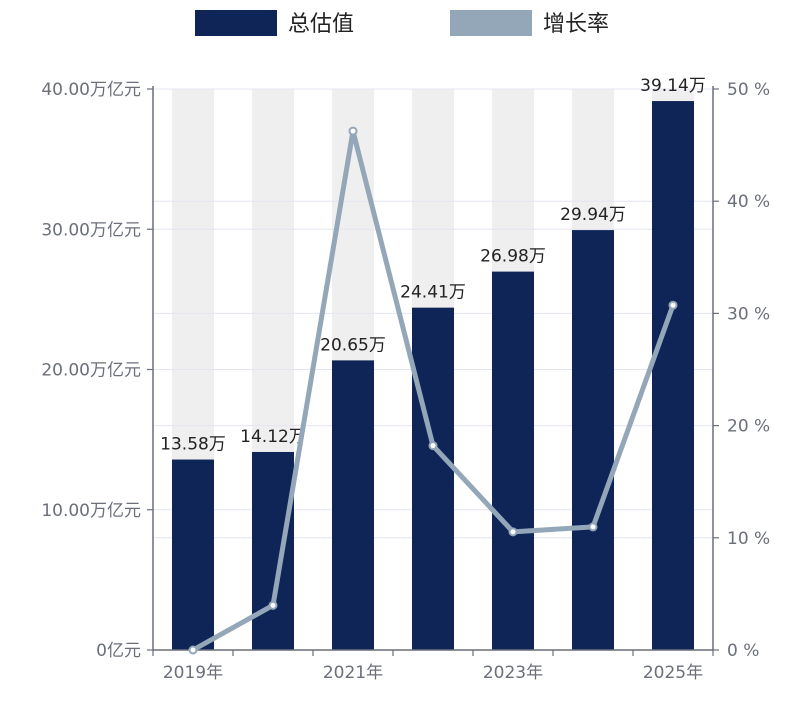 Image resolution: width=800 pixels, height=708 pixels. Describe the element at coordinates (748, 314) in the screenshot. I see `right-axis-tick-label: 30 %` at that location.